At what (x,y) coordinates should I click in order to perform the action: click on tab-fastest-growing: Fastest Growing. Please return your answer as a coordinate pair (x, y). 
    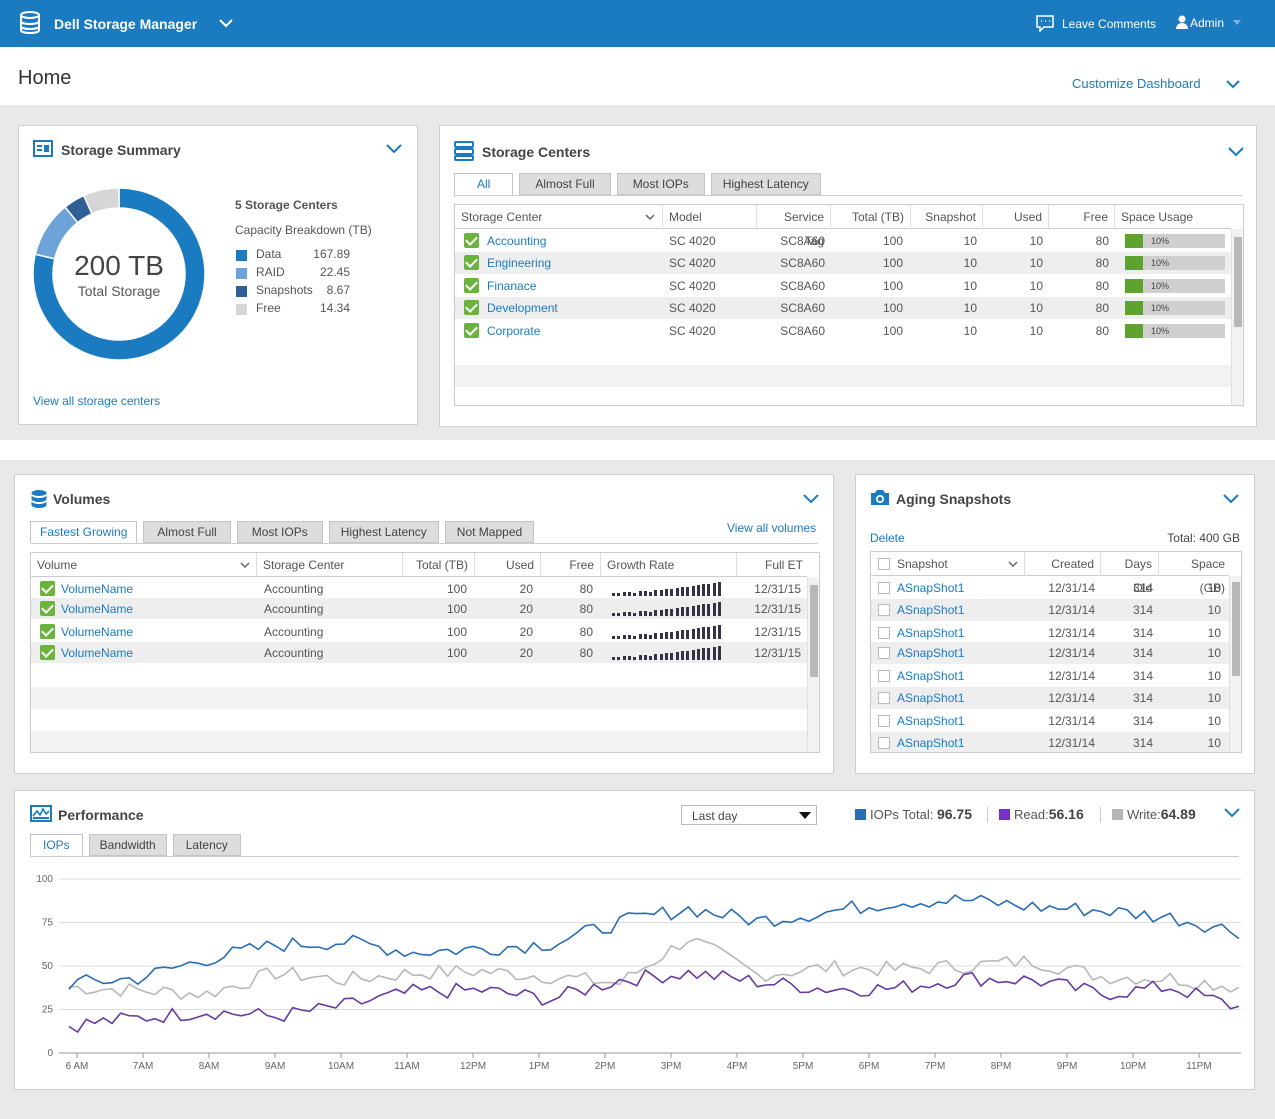
    Looking at the image, I should click on (84, 532).